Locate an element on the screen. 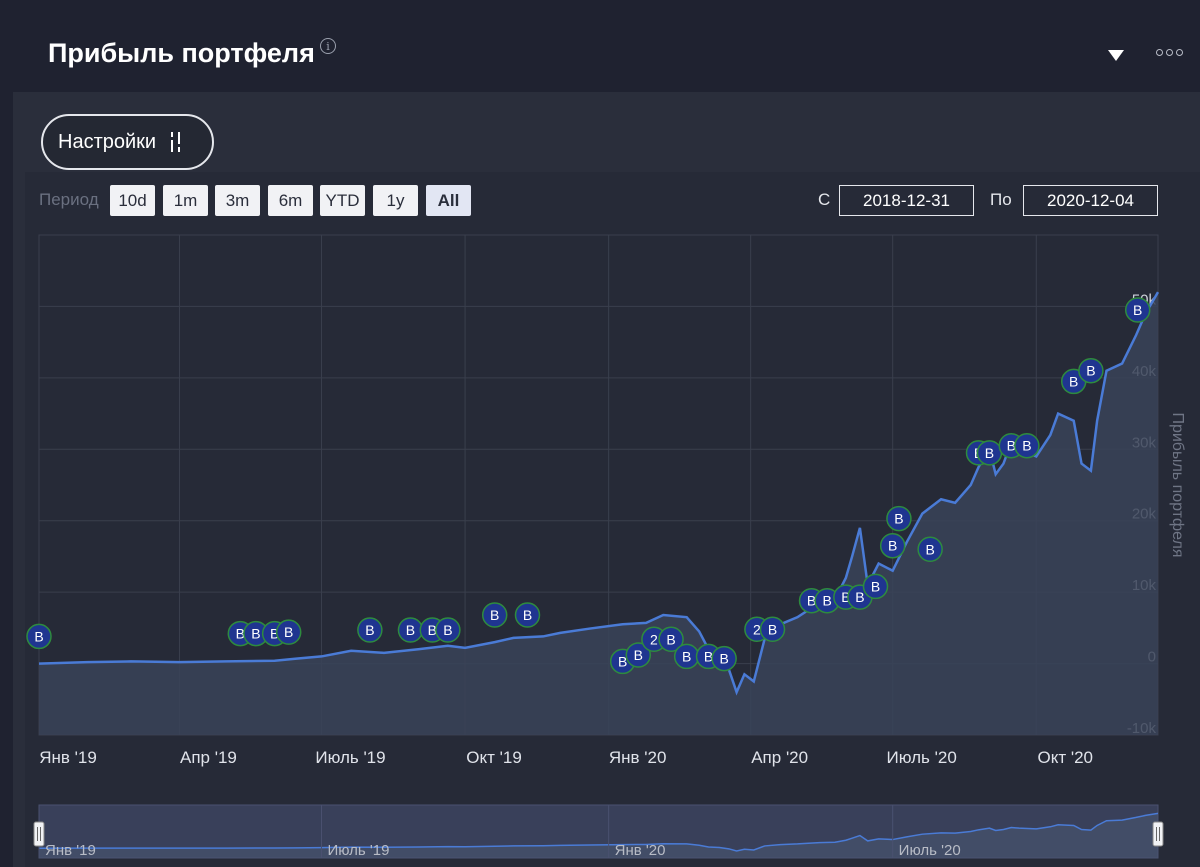  x-tick-label: Июль '19 is located at coordinates (350, 757).